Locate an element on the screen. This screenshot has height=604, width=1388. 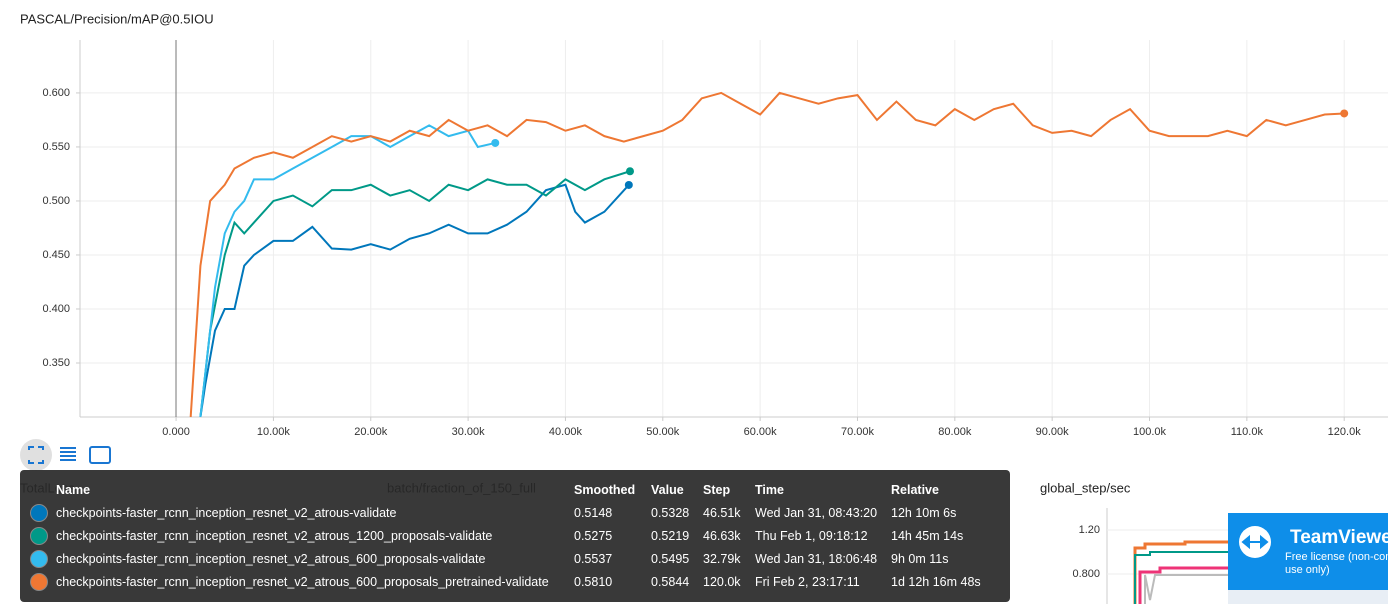
tv-line: Free license (non-commercial is located at coordinates (1336, 557).